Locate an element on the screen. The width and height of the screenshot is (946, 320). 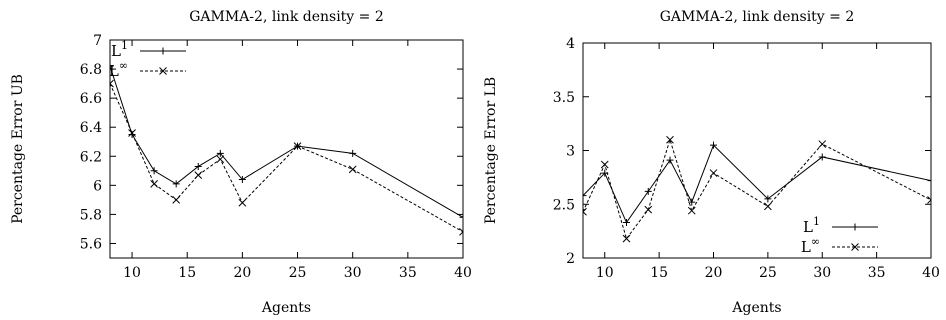
y-axis-label: Percentage Error UB is located at coordinates (18, 149).